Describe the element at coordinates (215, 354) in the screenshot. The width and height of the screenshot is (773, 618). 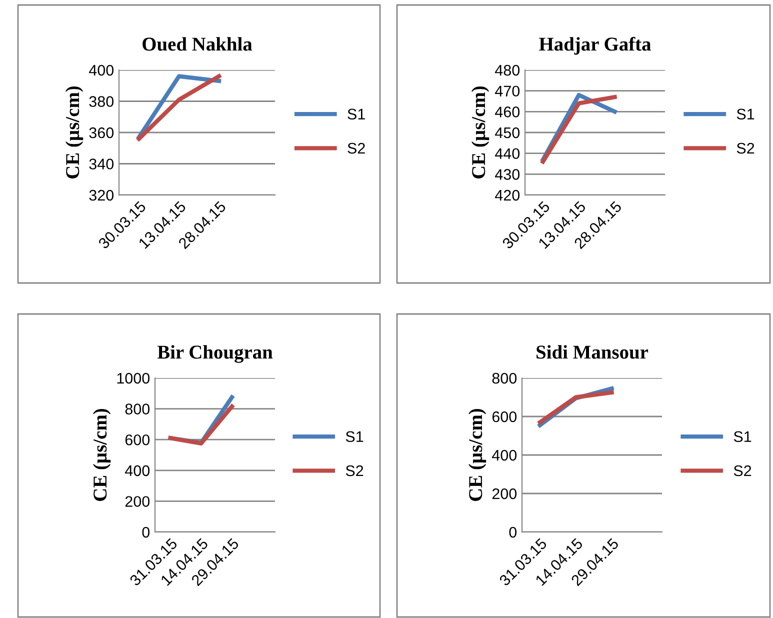
I see `chart-title: Bir Chougran` at that location.